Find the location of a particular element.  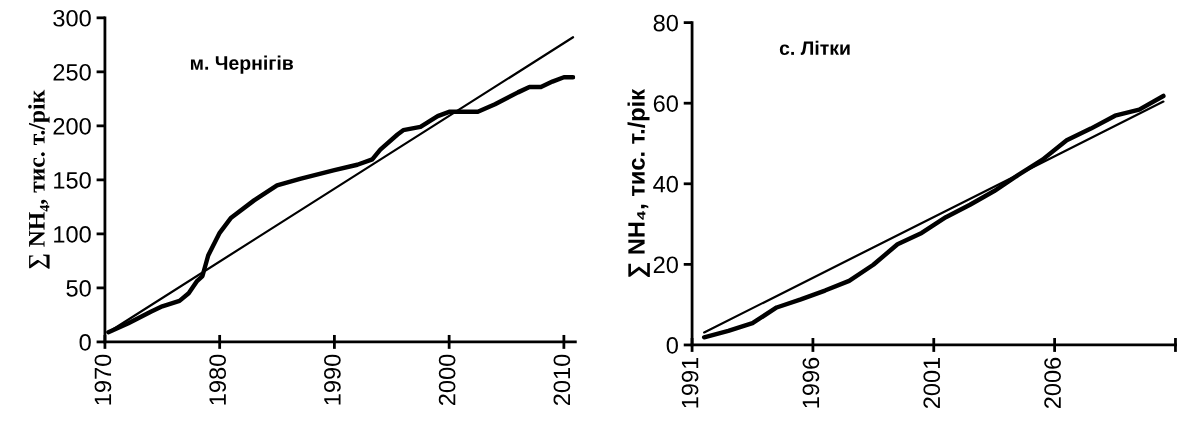

y-tick-label: 200 is located at coordinates (72, 126).